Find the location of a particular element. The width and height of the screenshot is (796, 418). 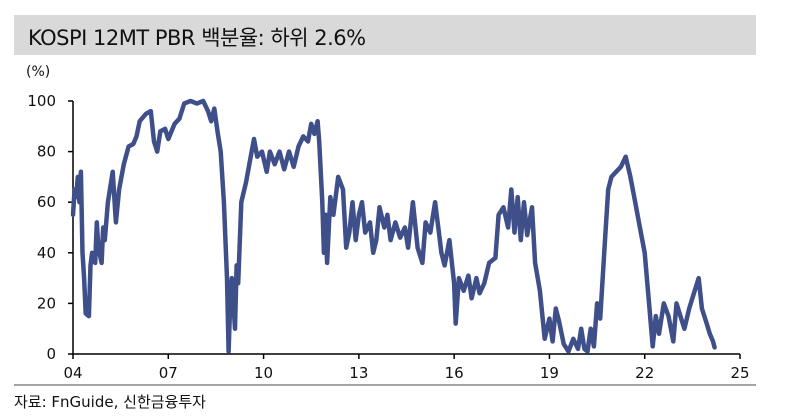

source-note: 자료: FnGuide, 신한금융투자 is located at coordinates (110, 402).